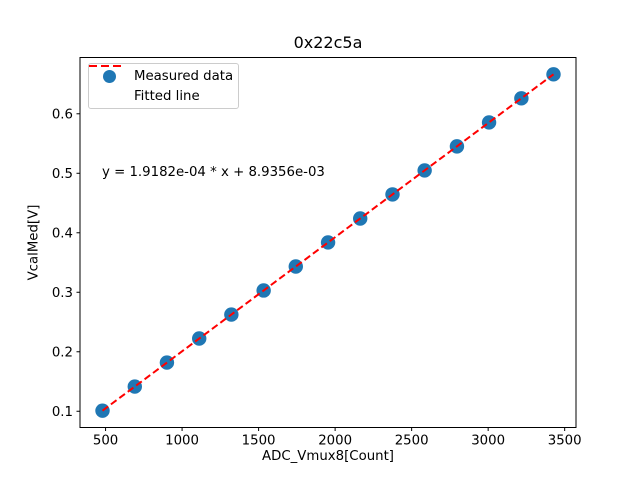 This screenshot has height=480, width=640. Describe the element at coordinates (412, 441) in the screenshot. I see `x-tick-label: 2500` at that location.